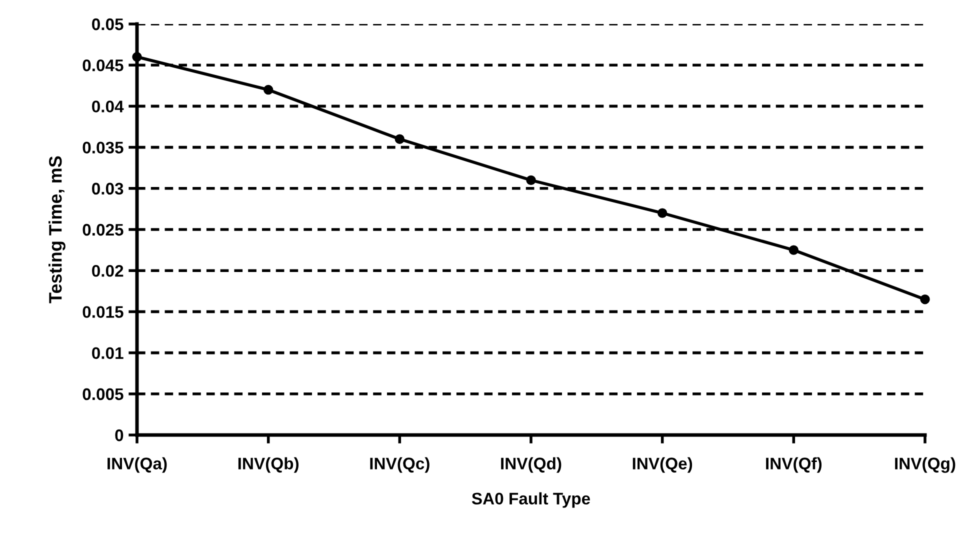 Image resolution: width=969 pixels, height=534 pixels. I want to click on y-tick-label: 0.05, so click(108, 24).